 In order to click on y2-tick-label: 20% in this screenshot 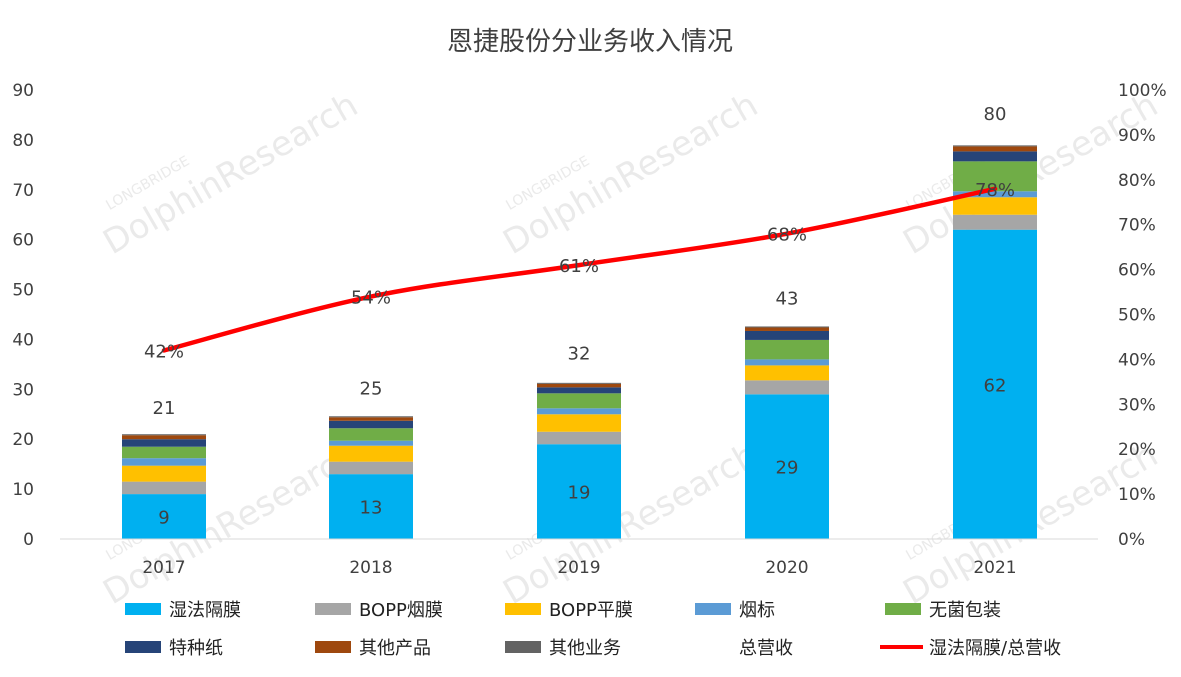, I will do `click(1137, 450)`.